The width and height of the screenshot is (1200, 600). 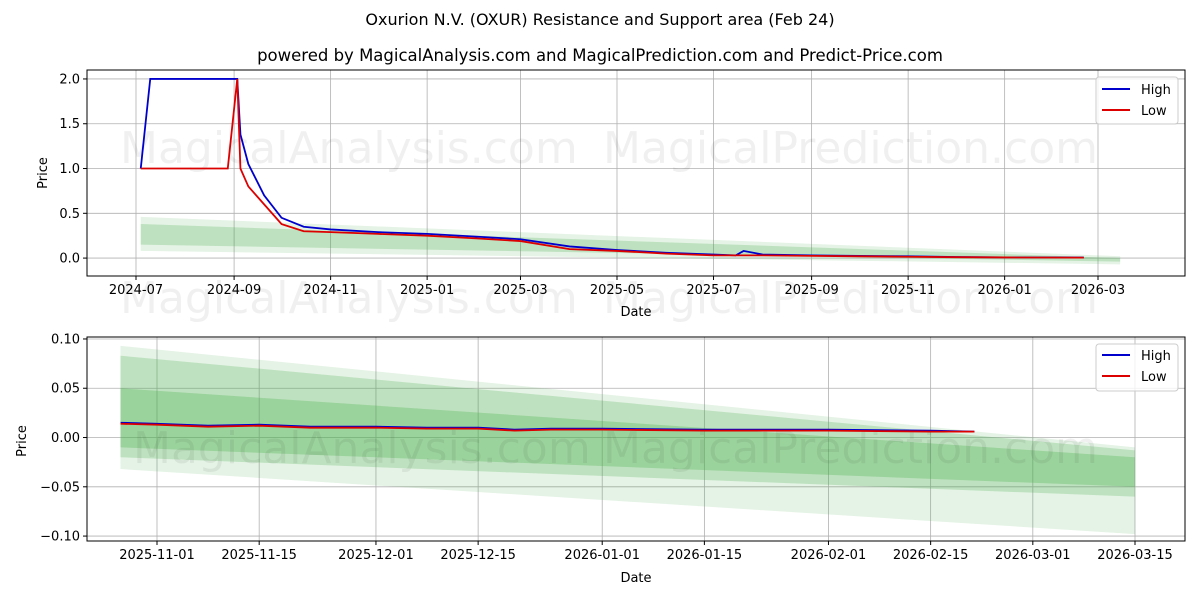 I want to click on legend-high-label-2: High, so click(x=1156, y=356).